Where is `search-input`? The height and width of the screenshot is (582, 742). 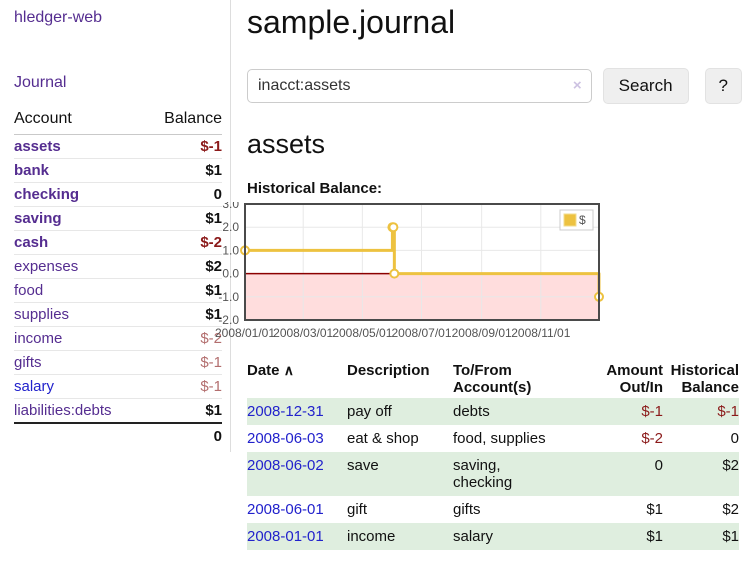
search-input is located at coordinates (419, 86).